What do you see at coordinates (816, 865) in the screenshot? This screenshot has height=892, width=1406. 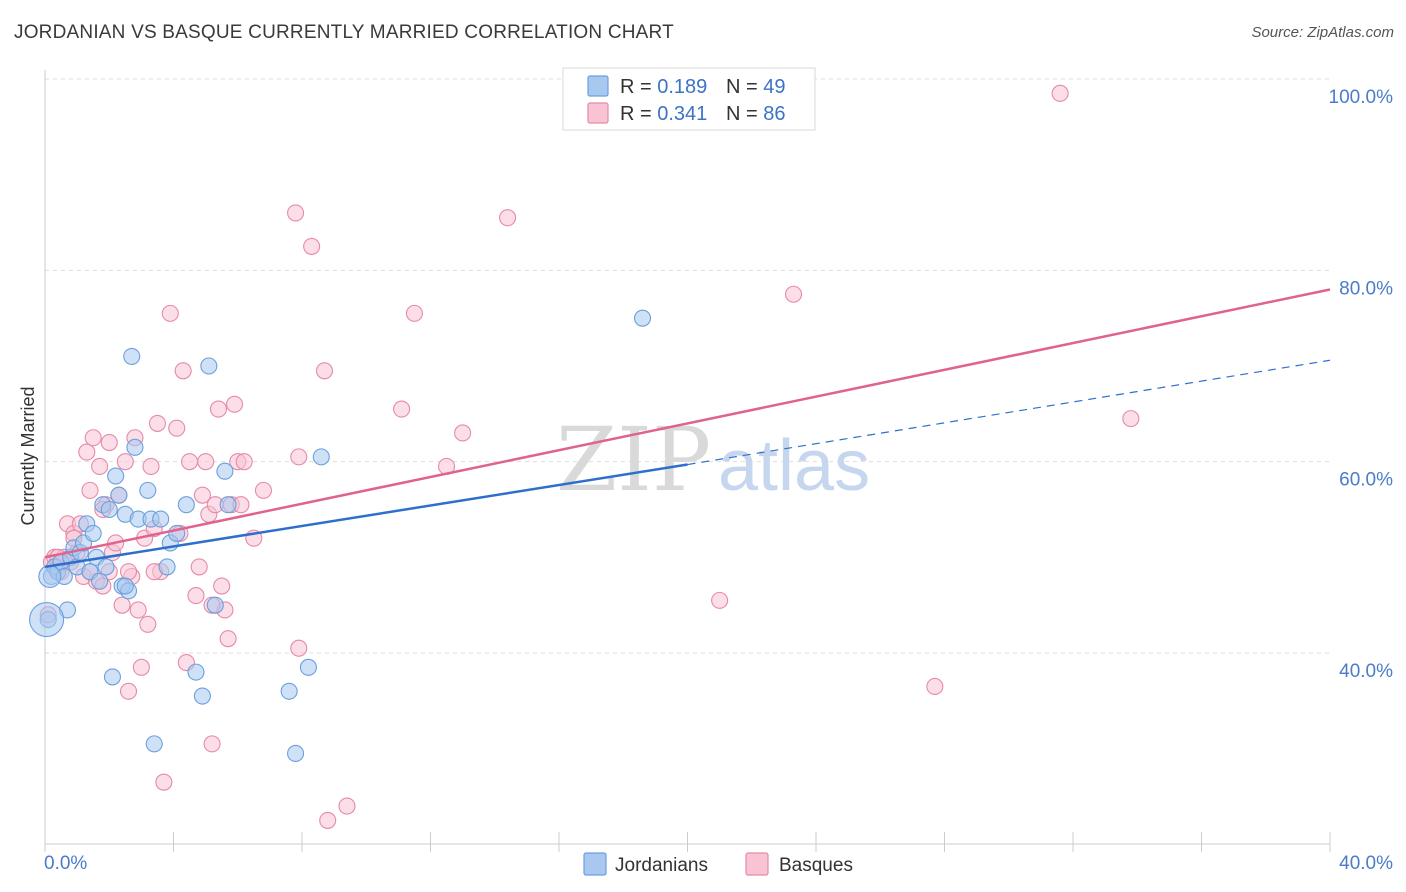 I see `bottom-legend-label-basques: Basques` at bounding box center [816, 865].